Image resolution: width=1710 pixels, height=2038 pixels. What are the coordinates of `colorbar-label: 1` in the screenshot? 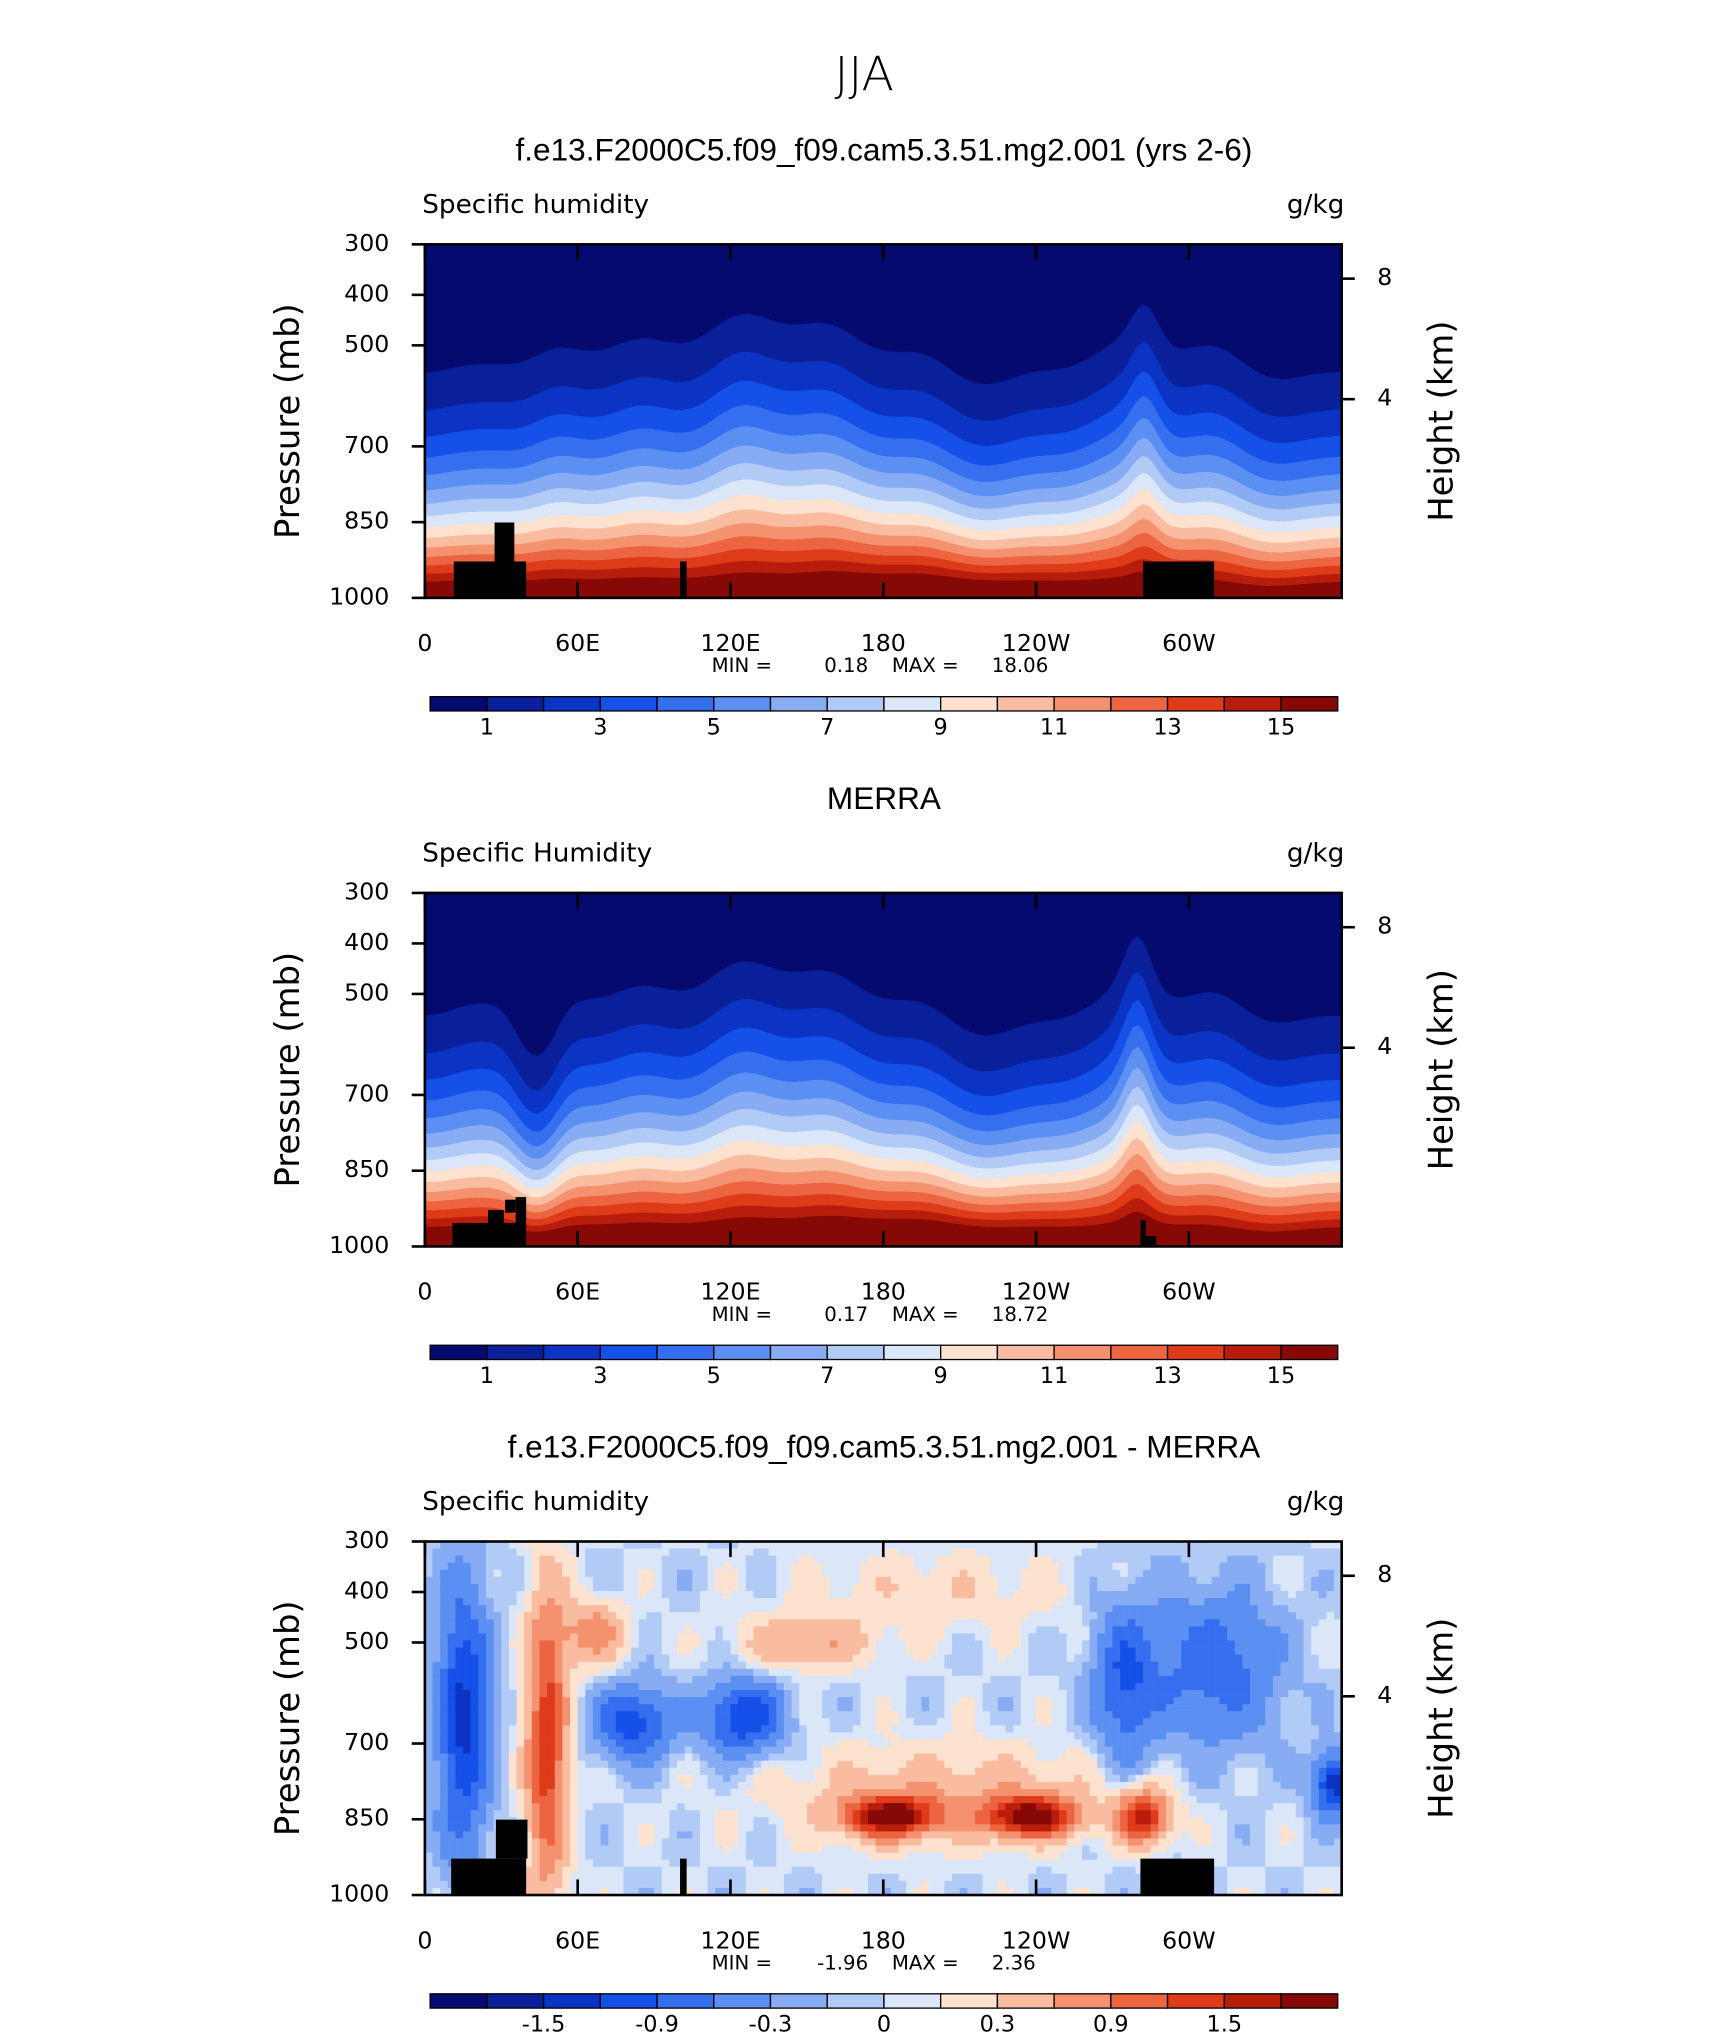 It's located at (487, 1376).